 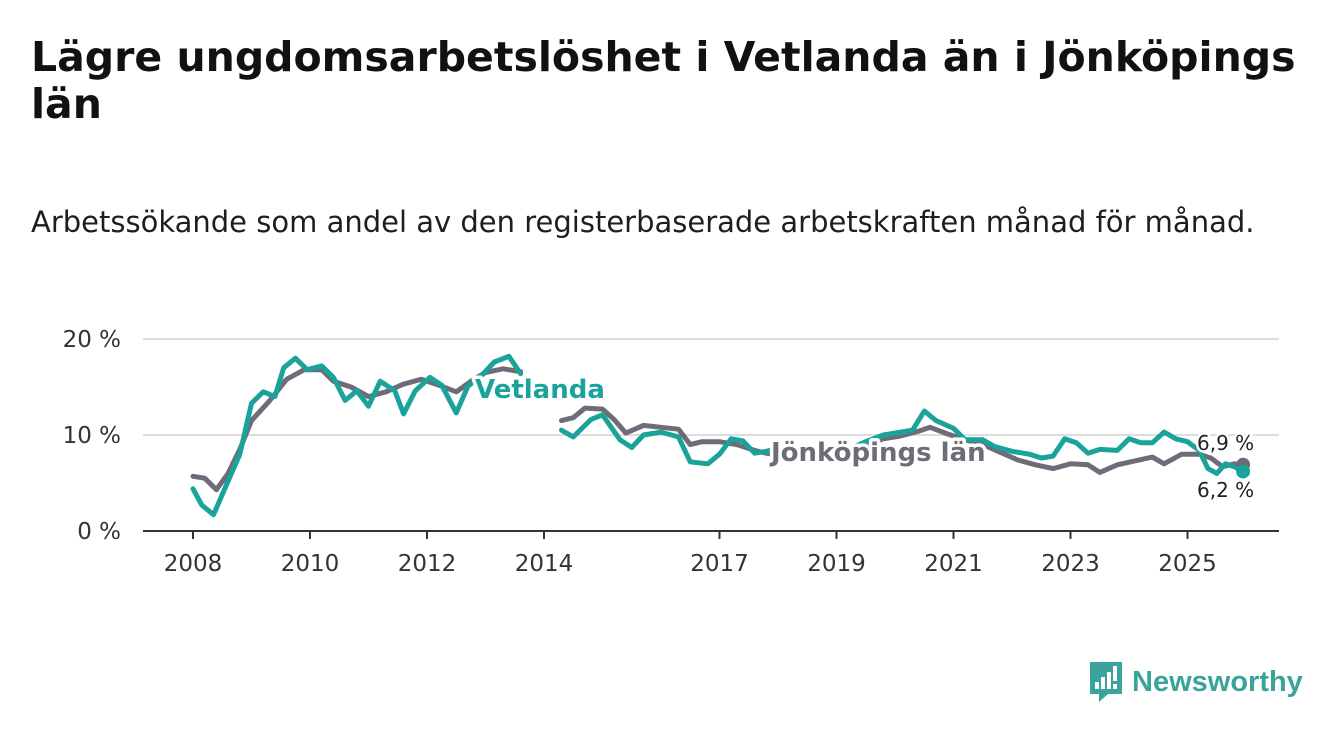 What do you see at coordinates (193, 564) in the screenshot?
I see `x-tick-label: 2008` at bounding box center [193, 564].